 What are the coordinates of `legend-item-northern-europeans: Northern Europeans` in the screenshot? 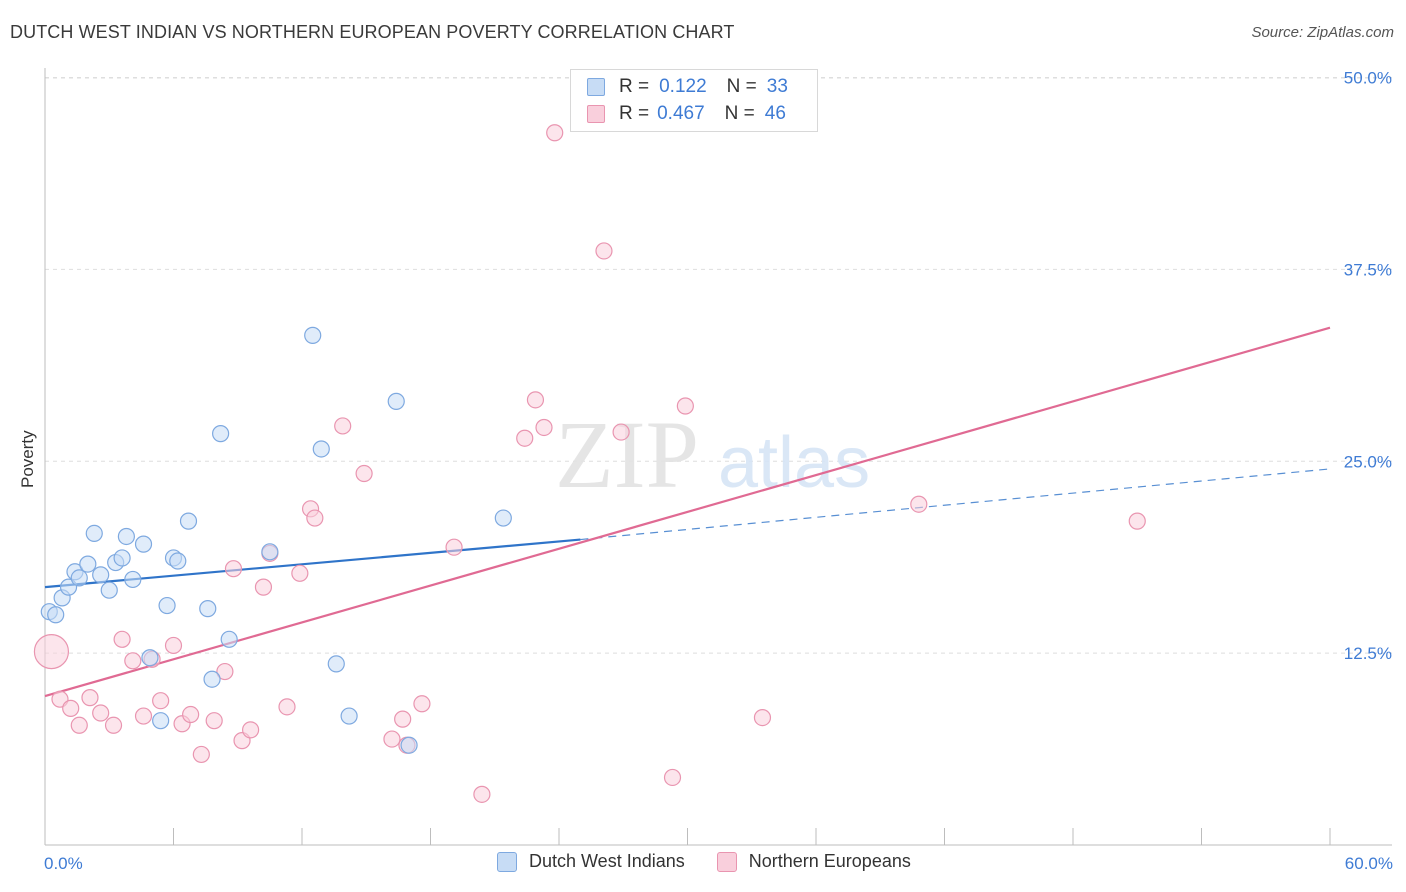 It's located at (813, 861).